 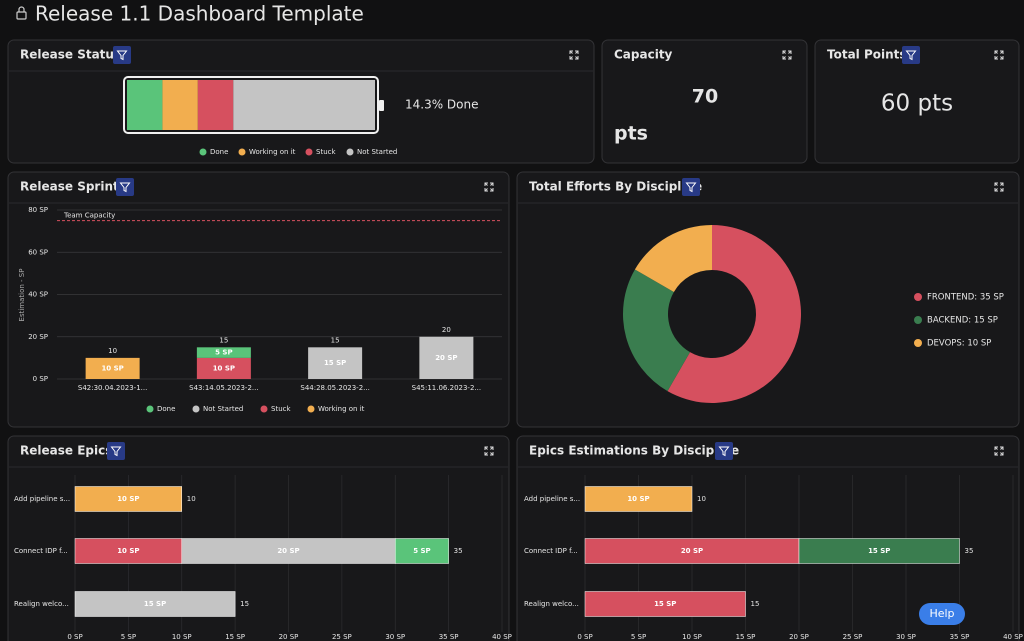 I want to click on help-button: Help, so click(x=942, y=614).